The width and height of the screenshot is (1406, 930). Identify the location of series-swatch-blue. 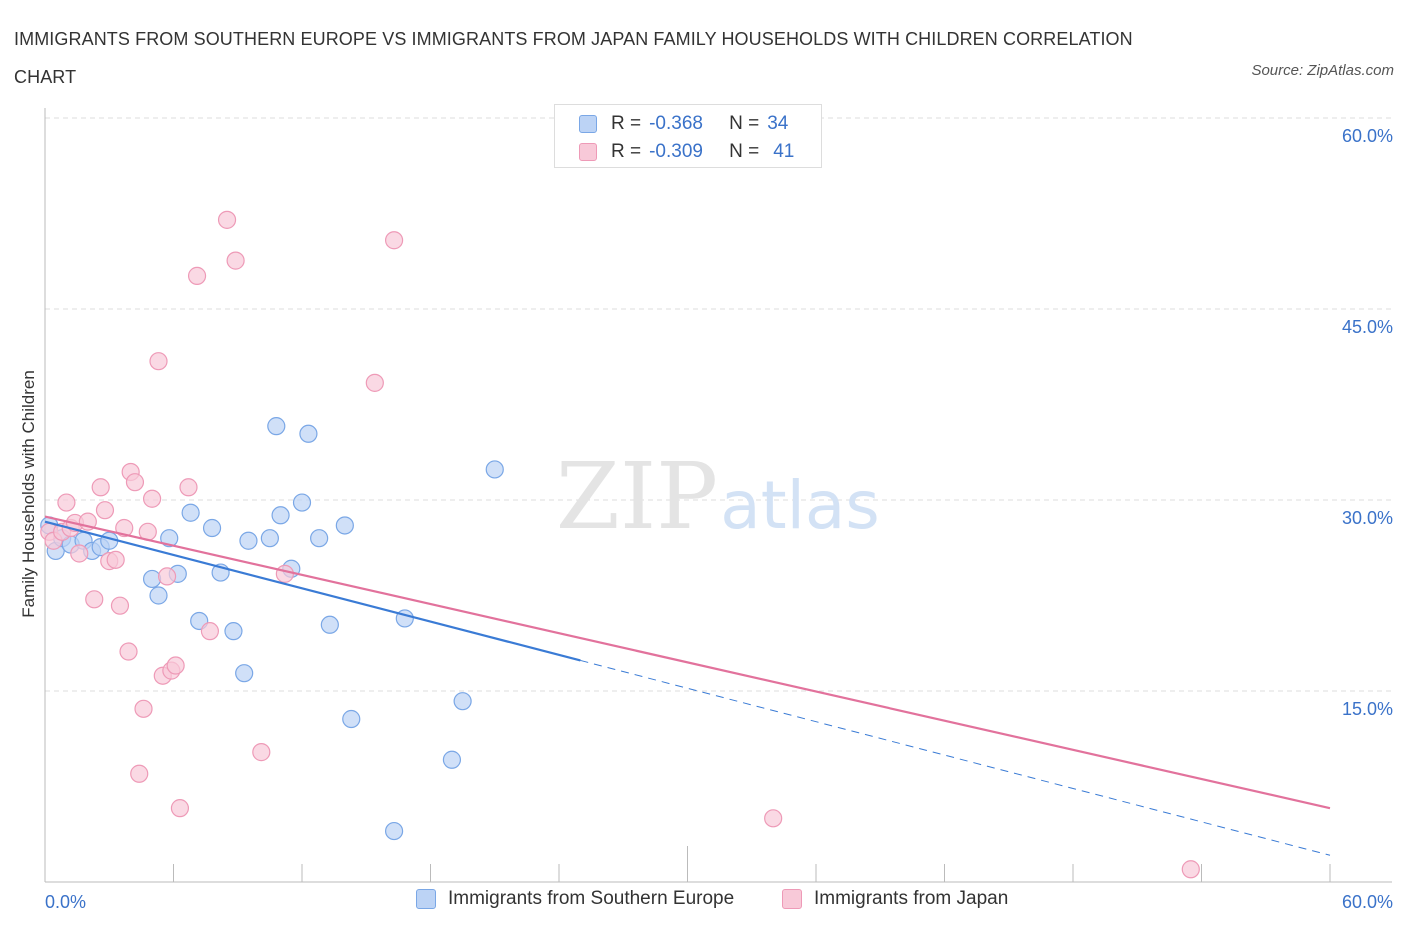
(426, 899).